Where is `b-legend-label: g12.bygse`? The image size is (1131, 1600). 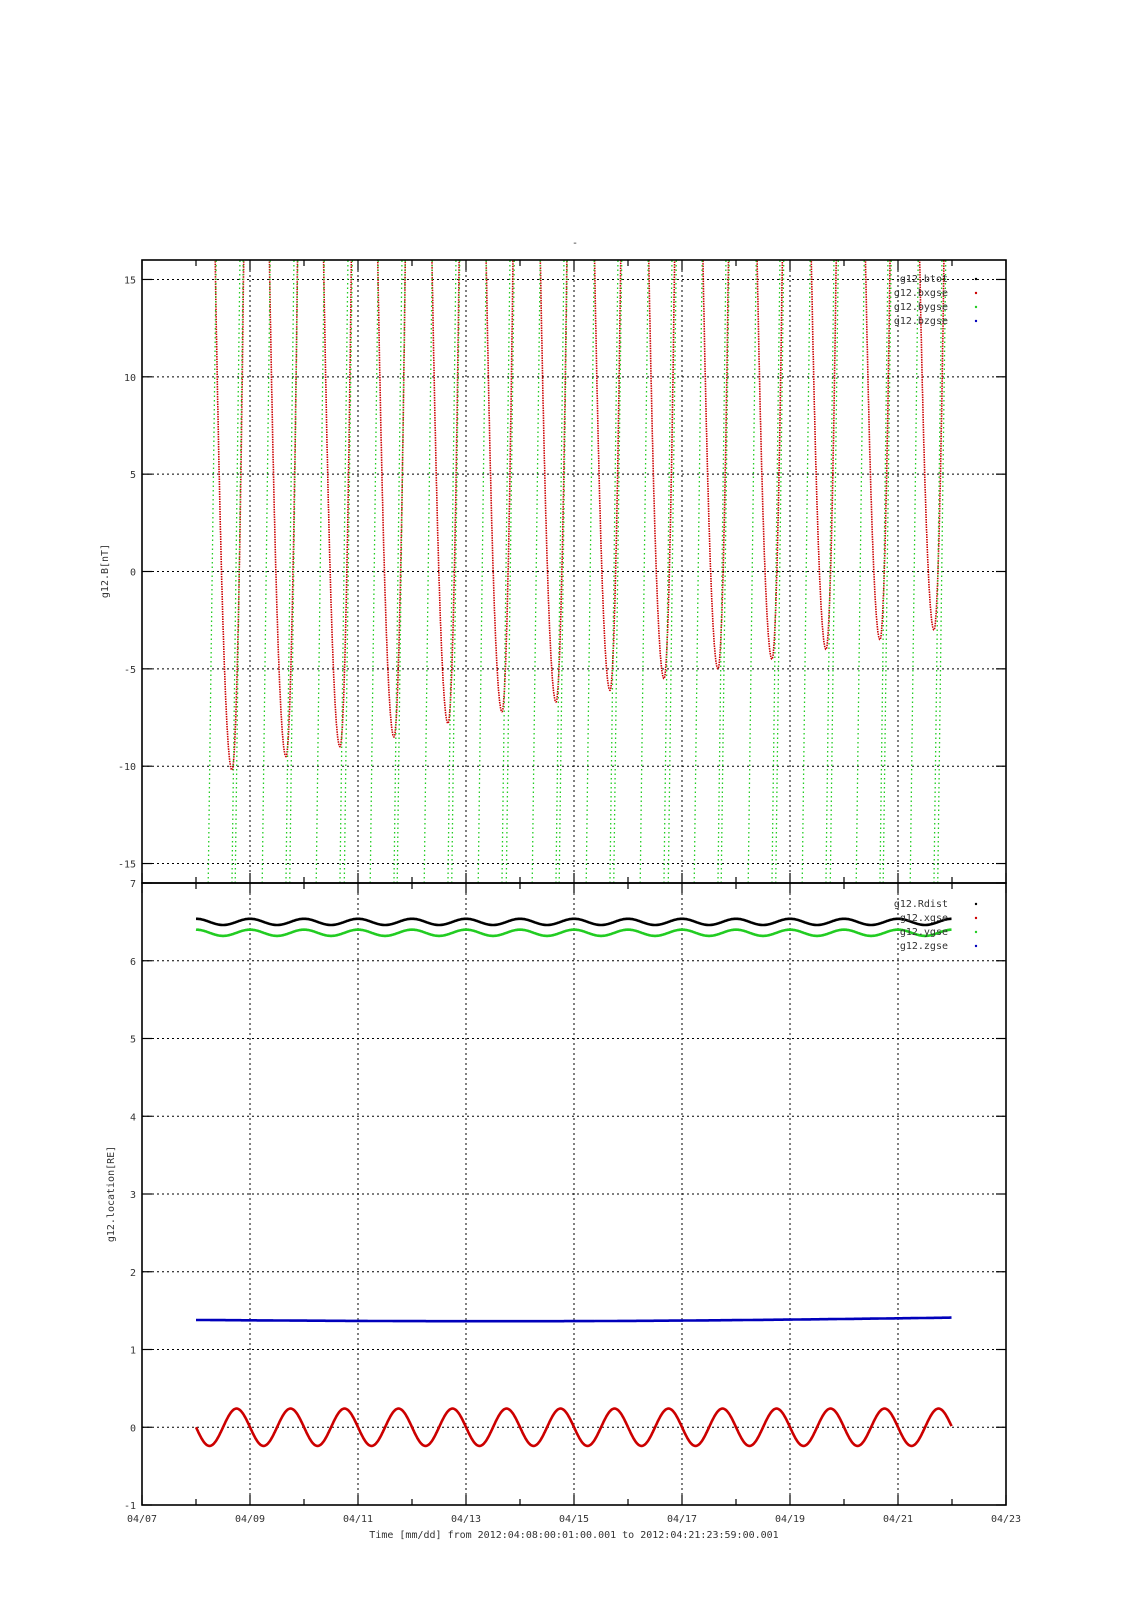 b-legend-label: g12.bygse is located at coordinates (921, 307).